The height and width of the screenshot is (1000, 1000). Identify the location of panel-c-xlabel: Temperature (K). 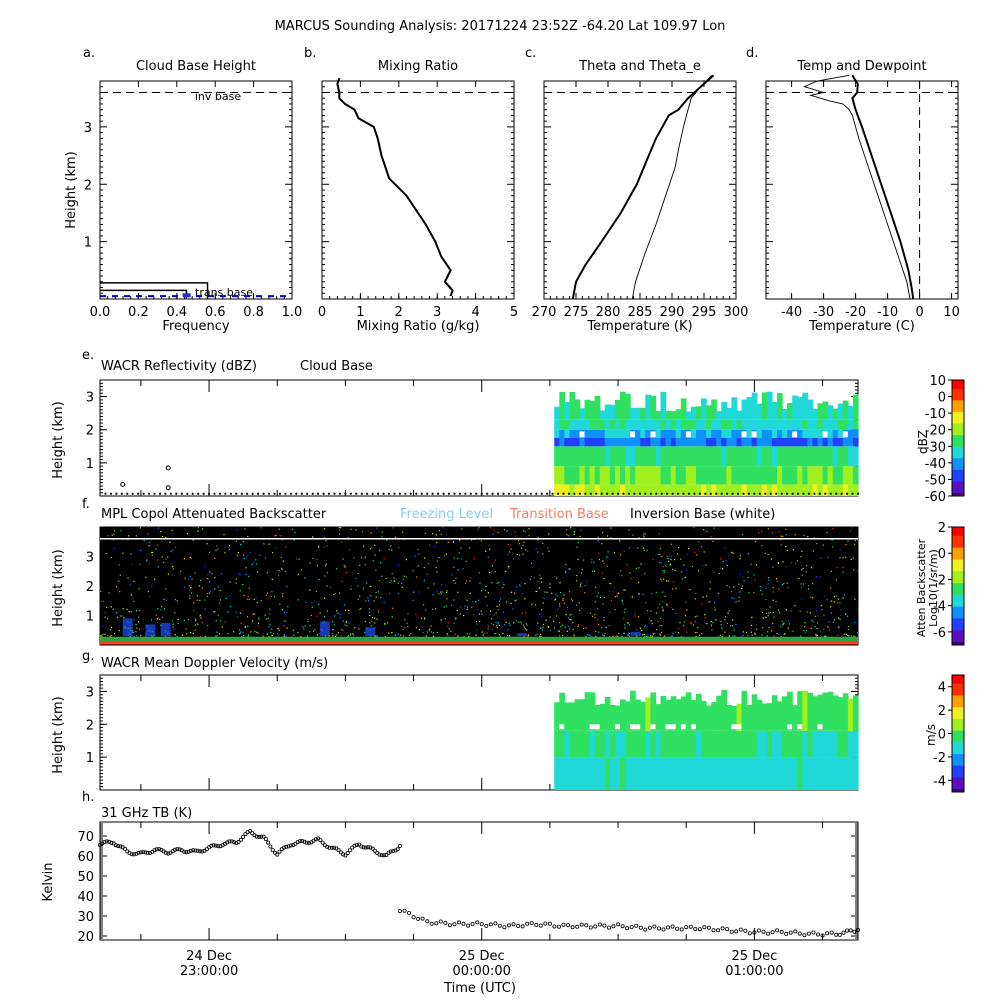
(639, 326).